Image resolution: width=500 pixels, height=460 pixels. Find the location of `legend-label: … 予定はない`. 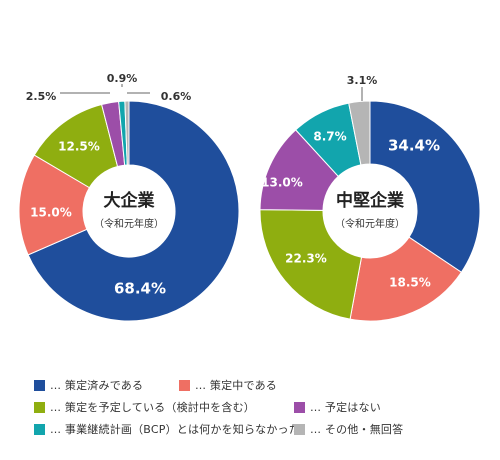

legend-label: … 予定はない is located at coordinates (345, 407).